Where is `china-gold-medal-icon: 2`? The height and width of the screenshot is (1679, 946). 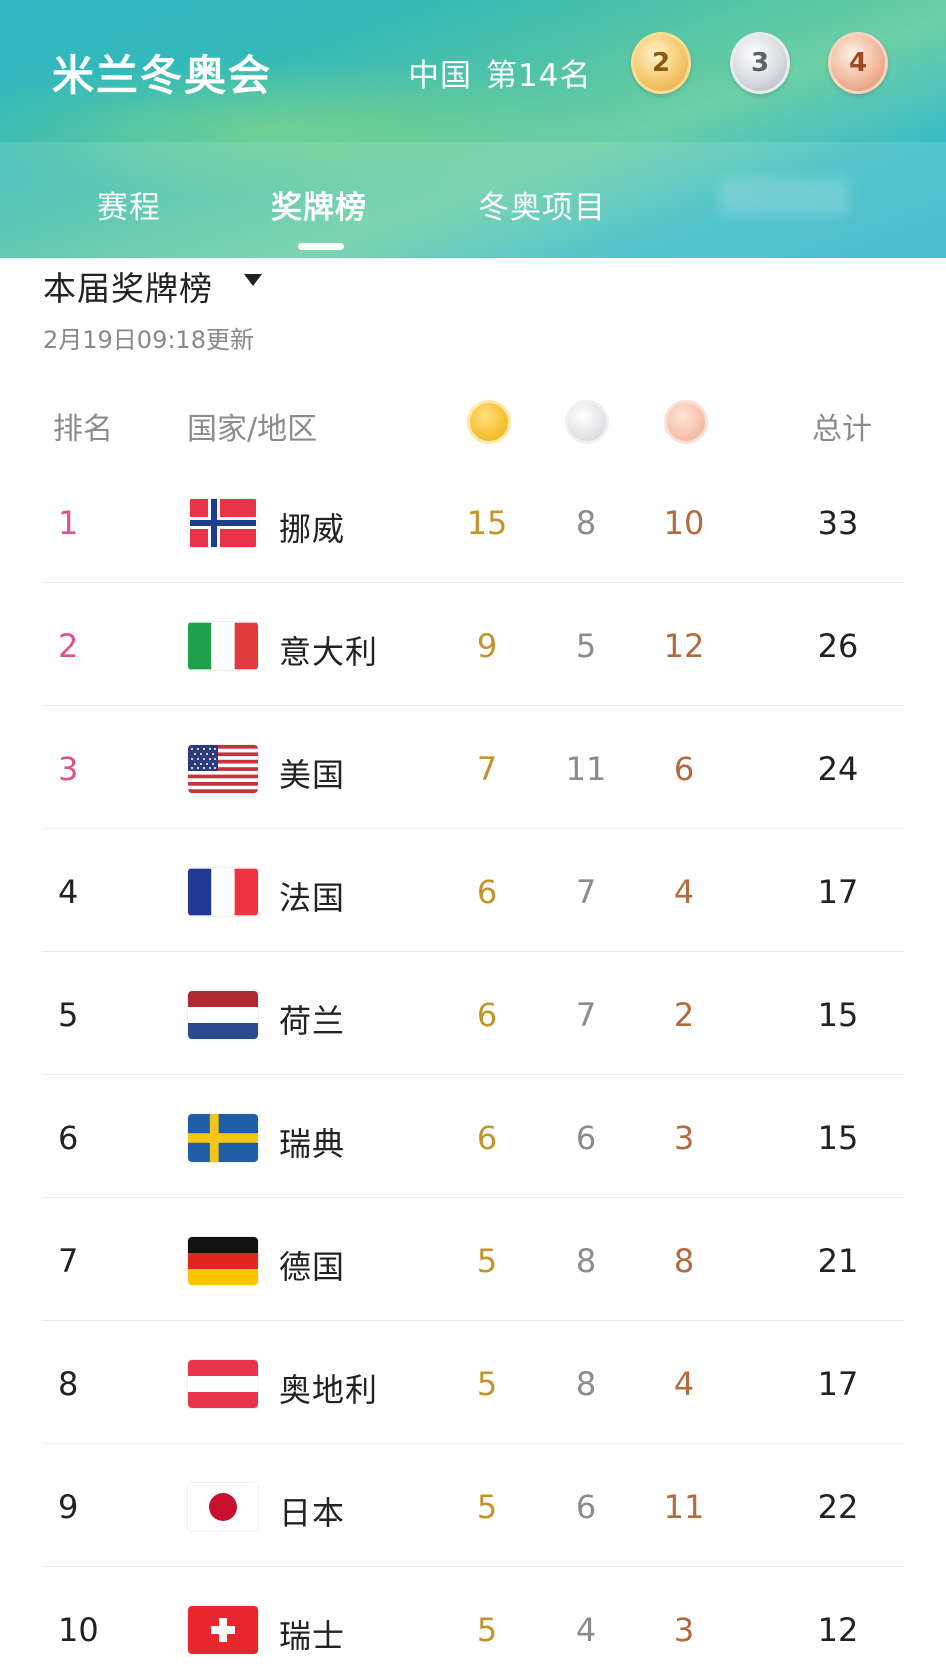
china-gold-medal-icon: 2 is located at coordinates (661, 63).